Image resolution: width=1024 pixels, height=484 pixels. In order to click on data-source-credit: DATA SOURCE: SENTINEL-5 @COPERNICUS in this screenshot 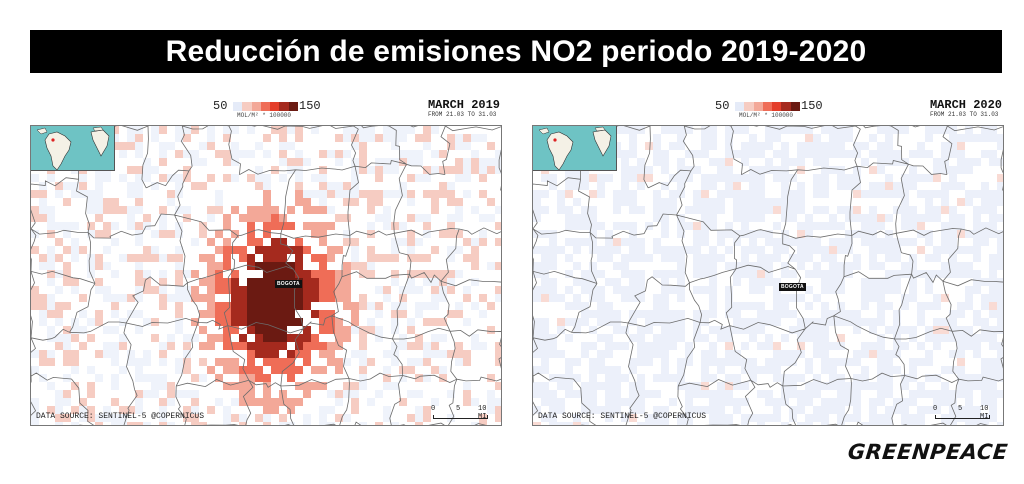, I will do `click(622, 416)`.